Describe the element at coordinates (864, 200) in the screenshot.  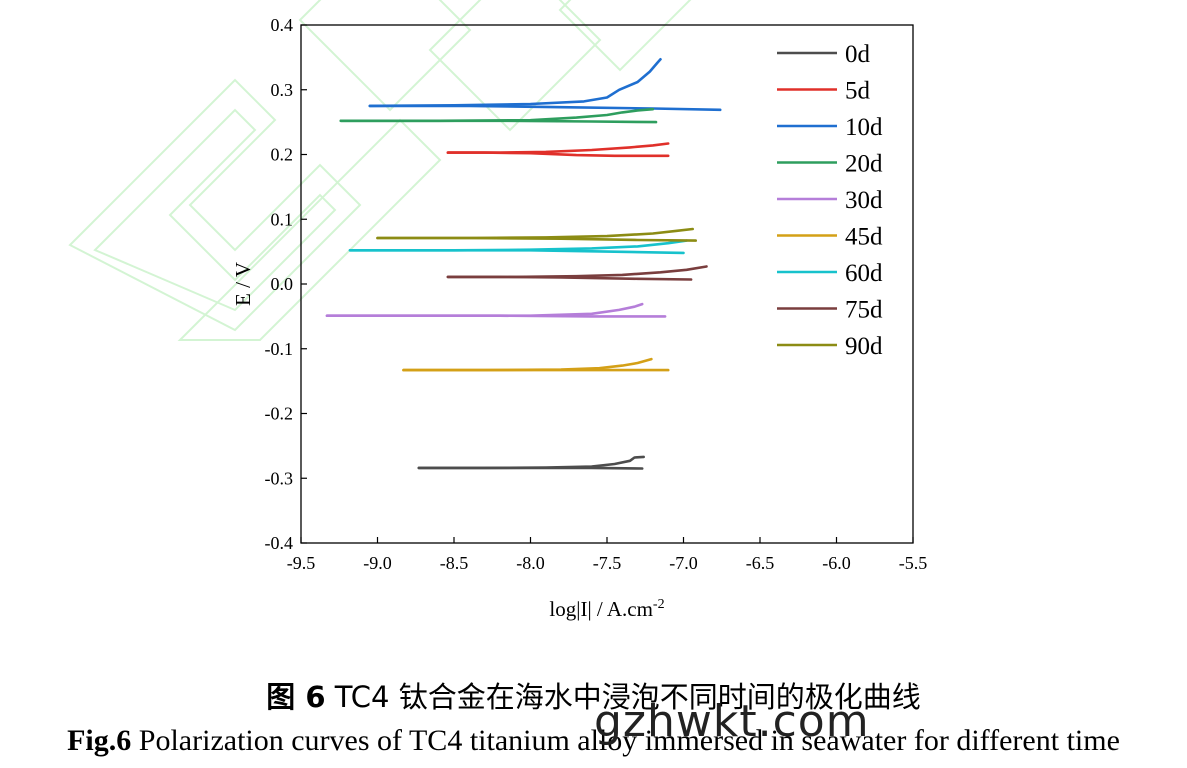
I see `legend-label-30d: 30d` at that location.